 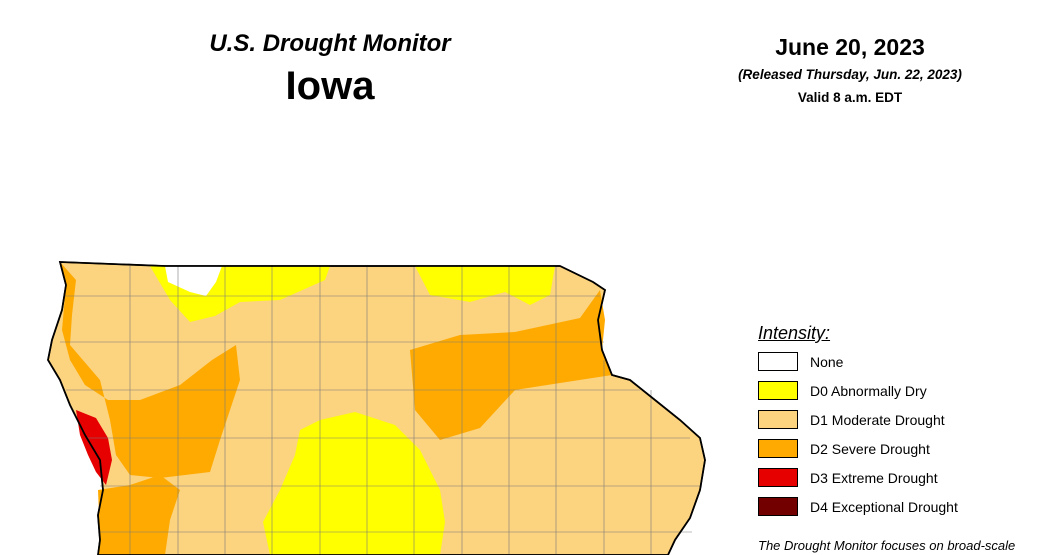 I want to click on legend-label: D0 Abnormally Dry, so click(x=868, y=391).